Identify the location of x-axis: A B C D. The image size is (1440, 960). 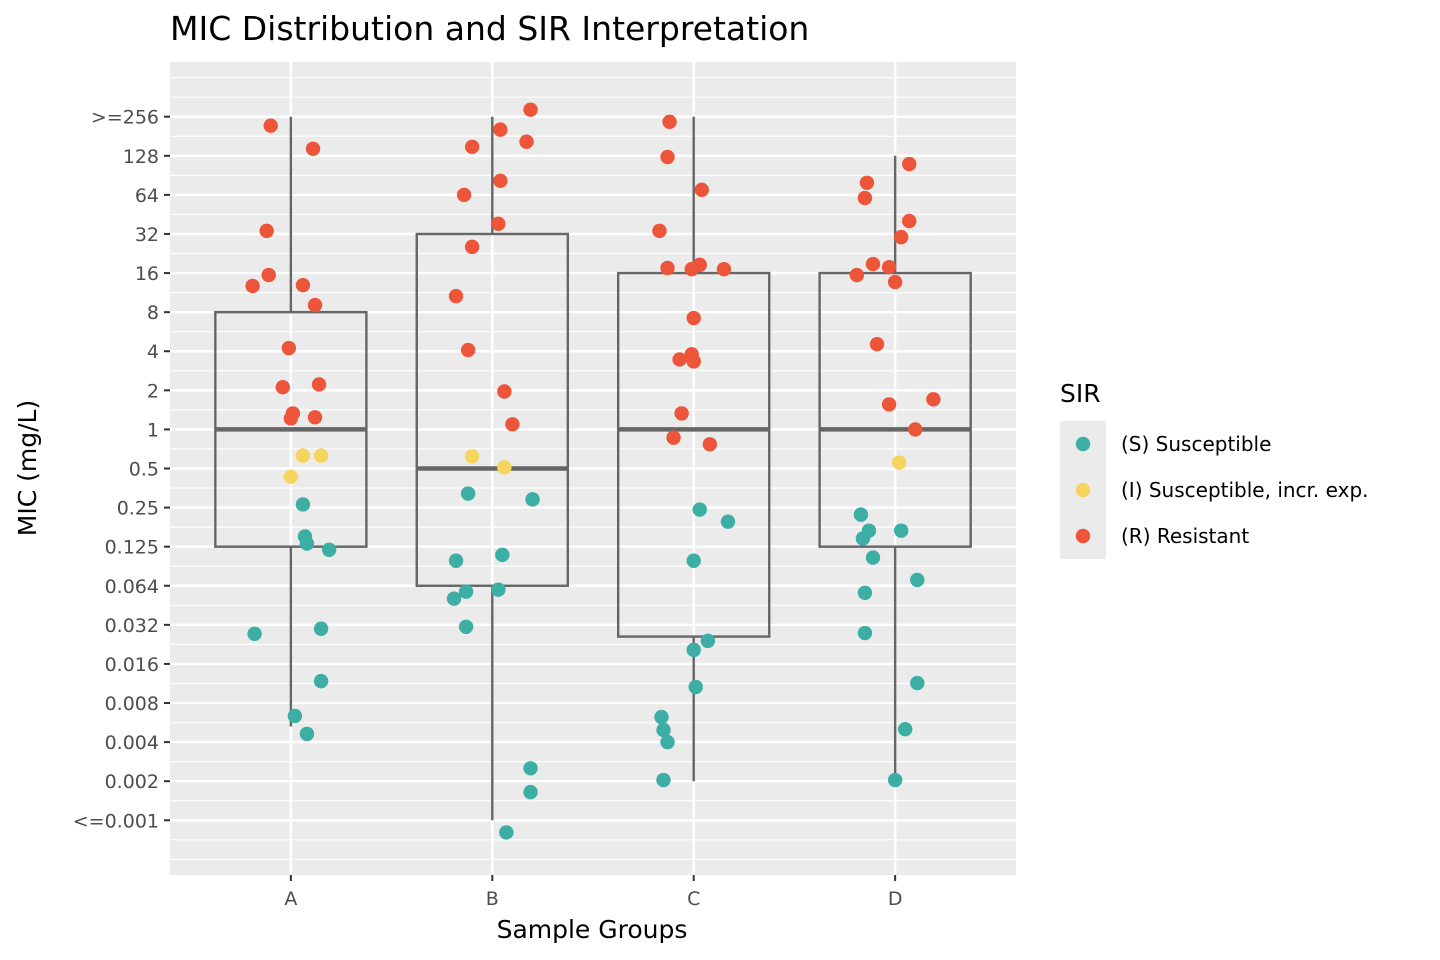
(593, 892).